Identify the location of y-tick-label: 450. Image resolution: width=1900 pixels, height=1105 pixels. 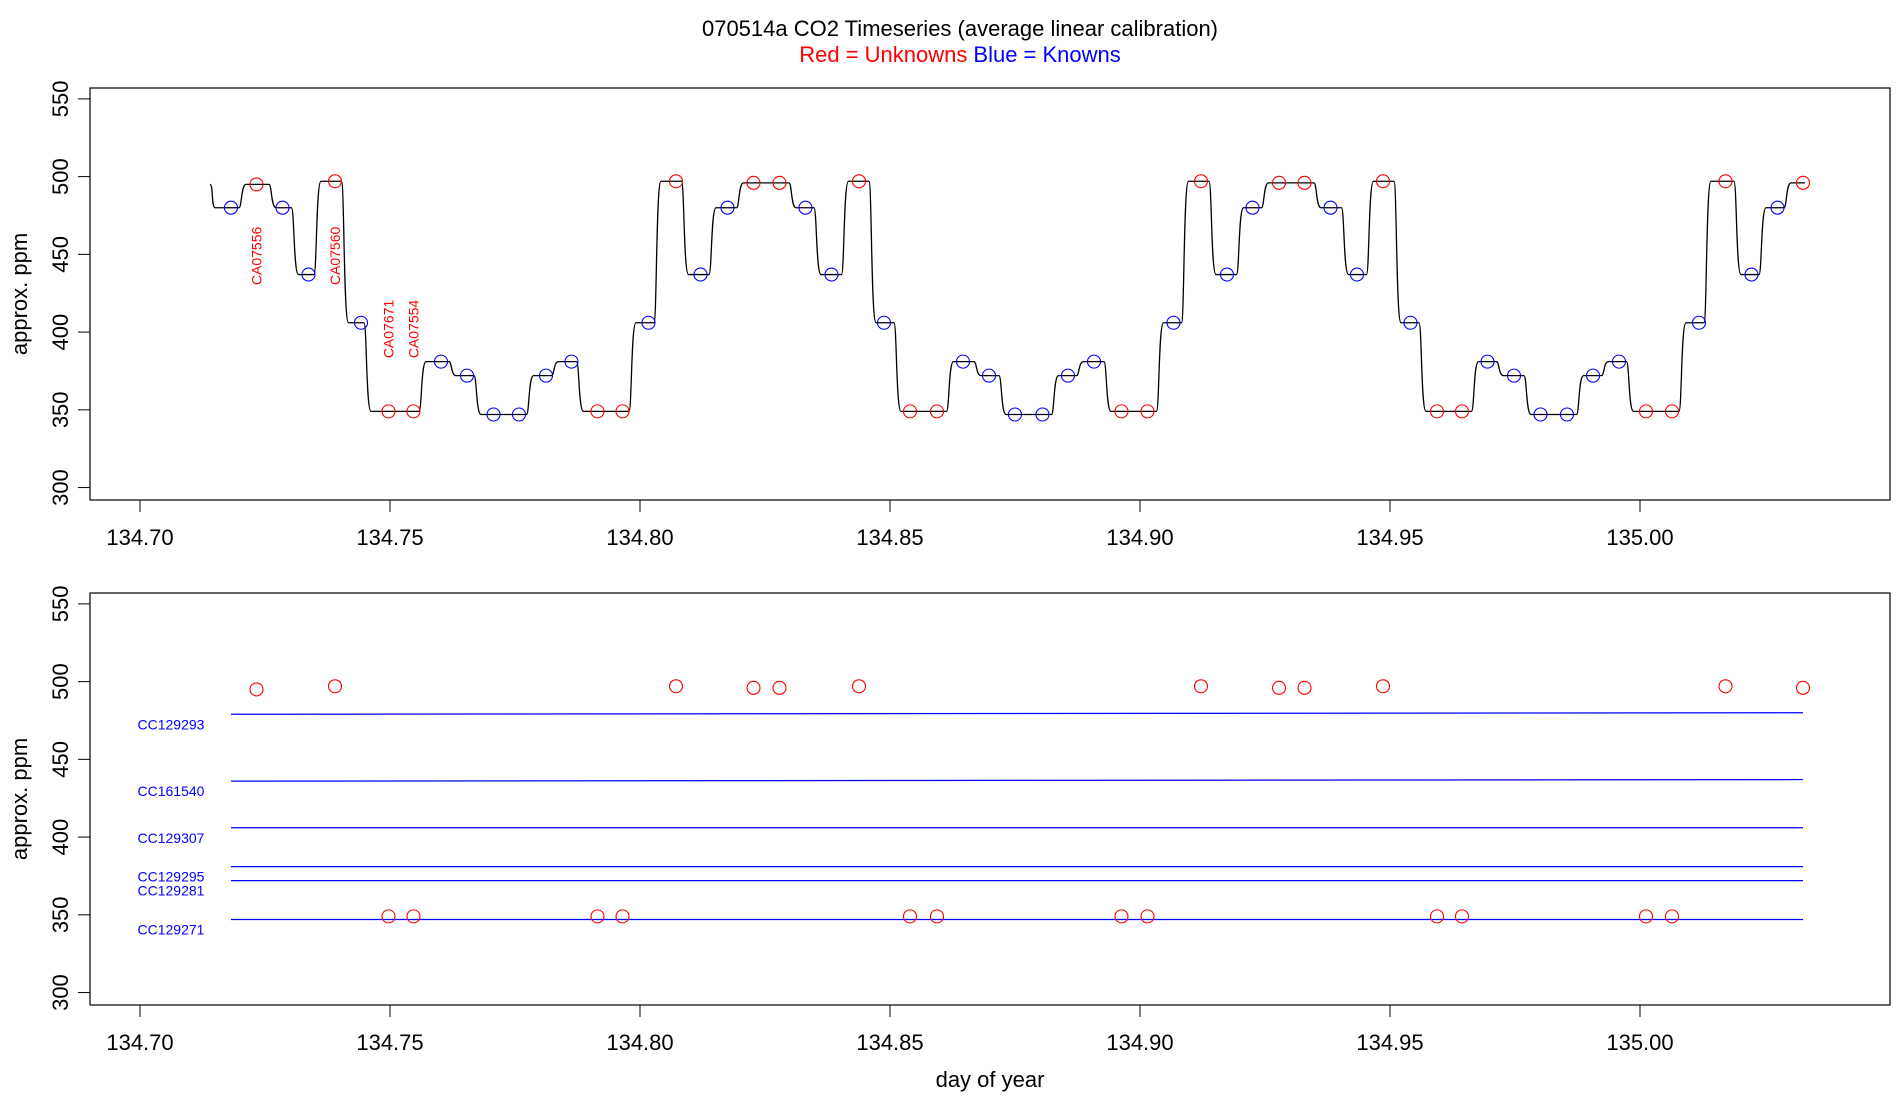
(60, 759).